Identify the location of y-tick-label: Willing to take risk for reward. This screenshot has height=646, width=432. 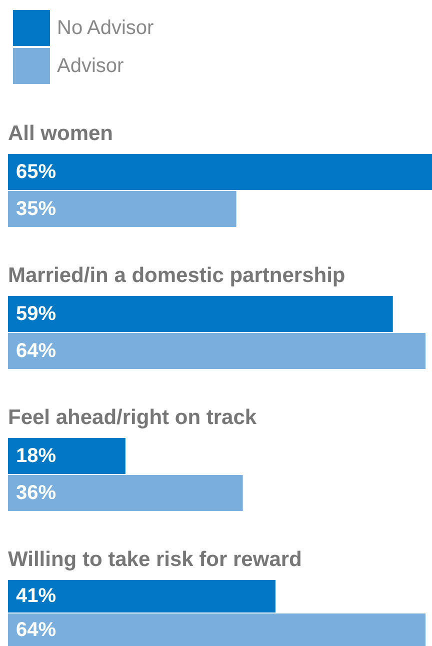
(155, 559).